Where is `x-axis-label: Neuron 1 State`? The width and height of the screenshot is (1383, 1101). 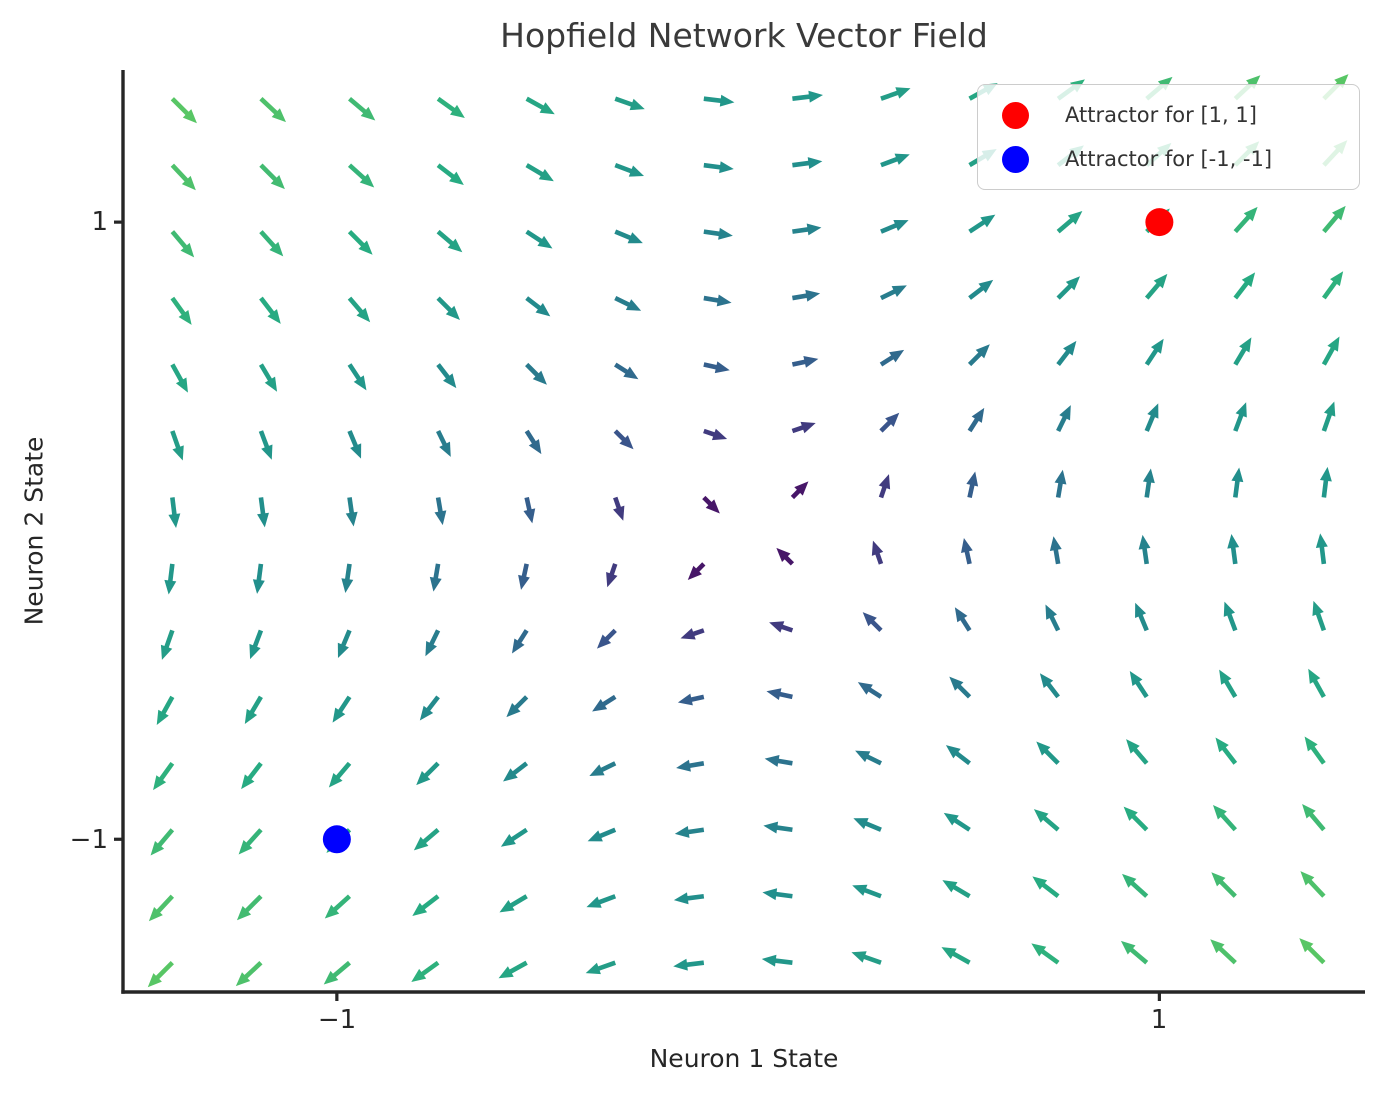 x-axis-label: Neuron 1 State is located at coordinates (744, 1058).